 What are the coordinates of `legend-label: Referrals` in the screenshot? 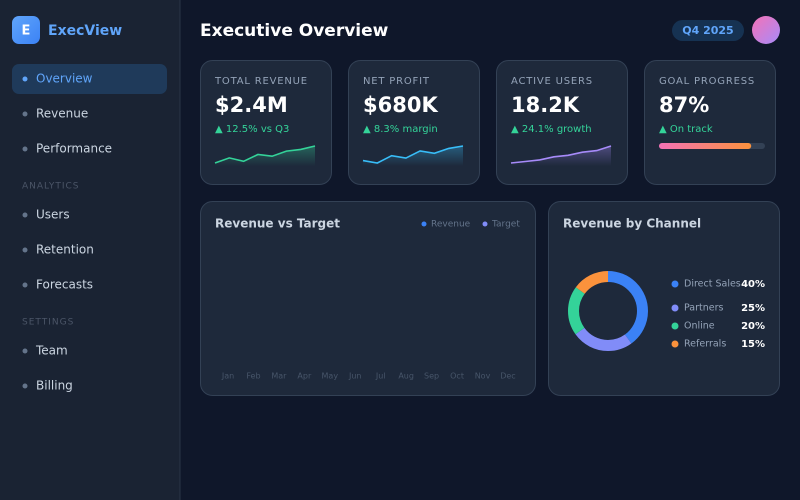 It's located at (705, 344).